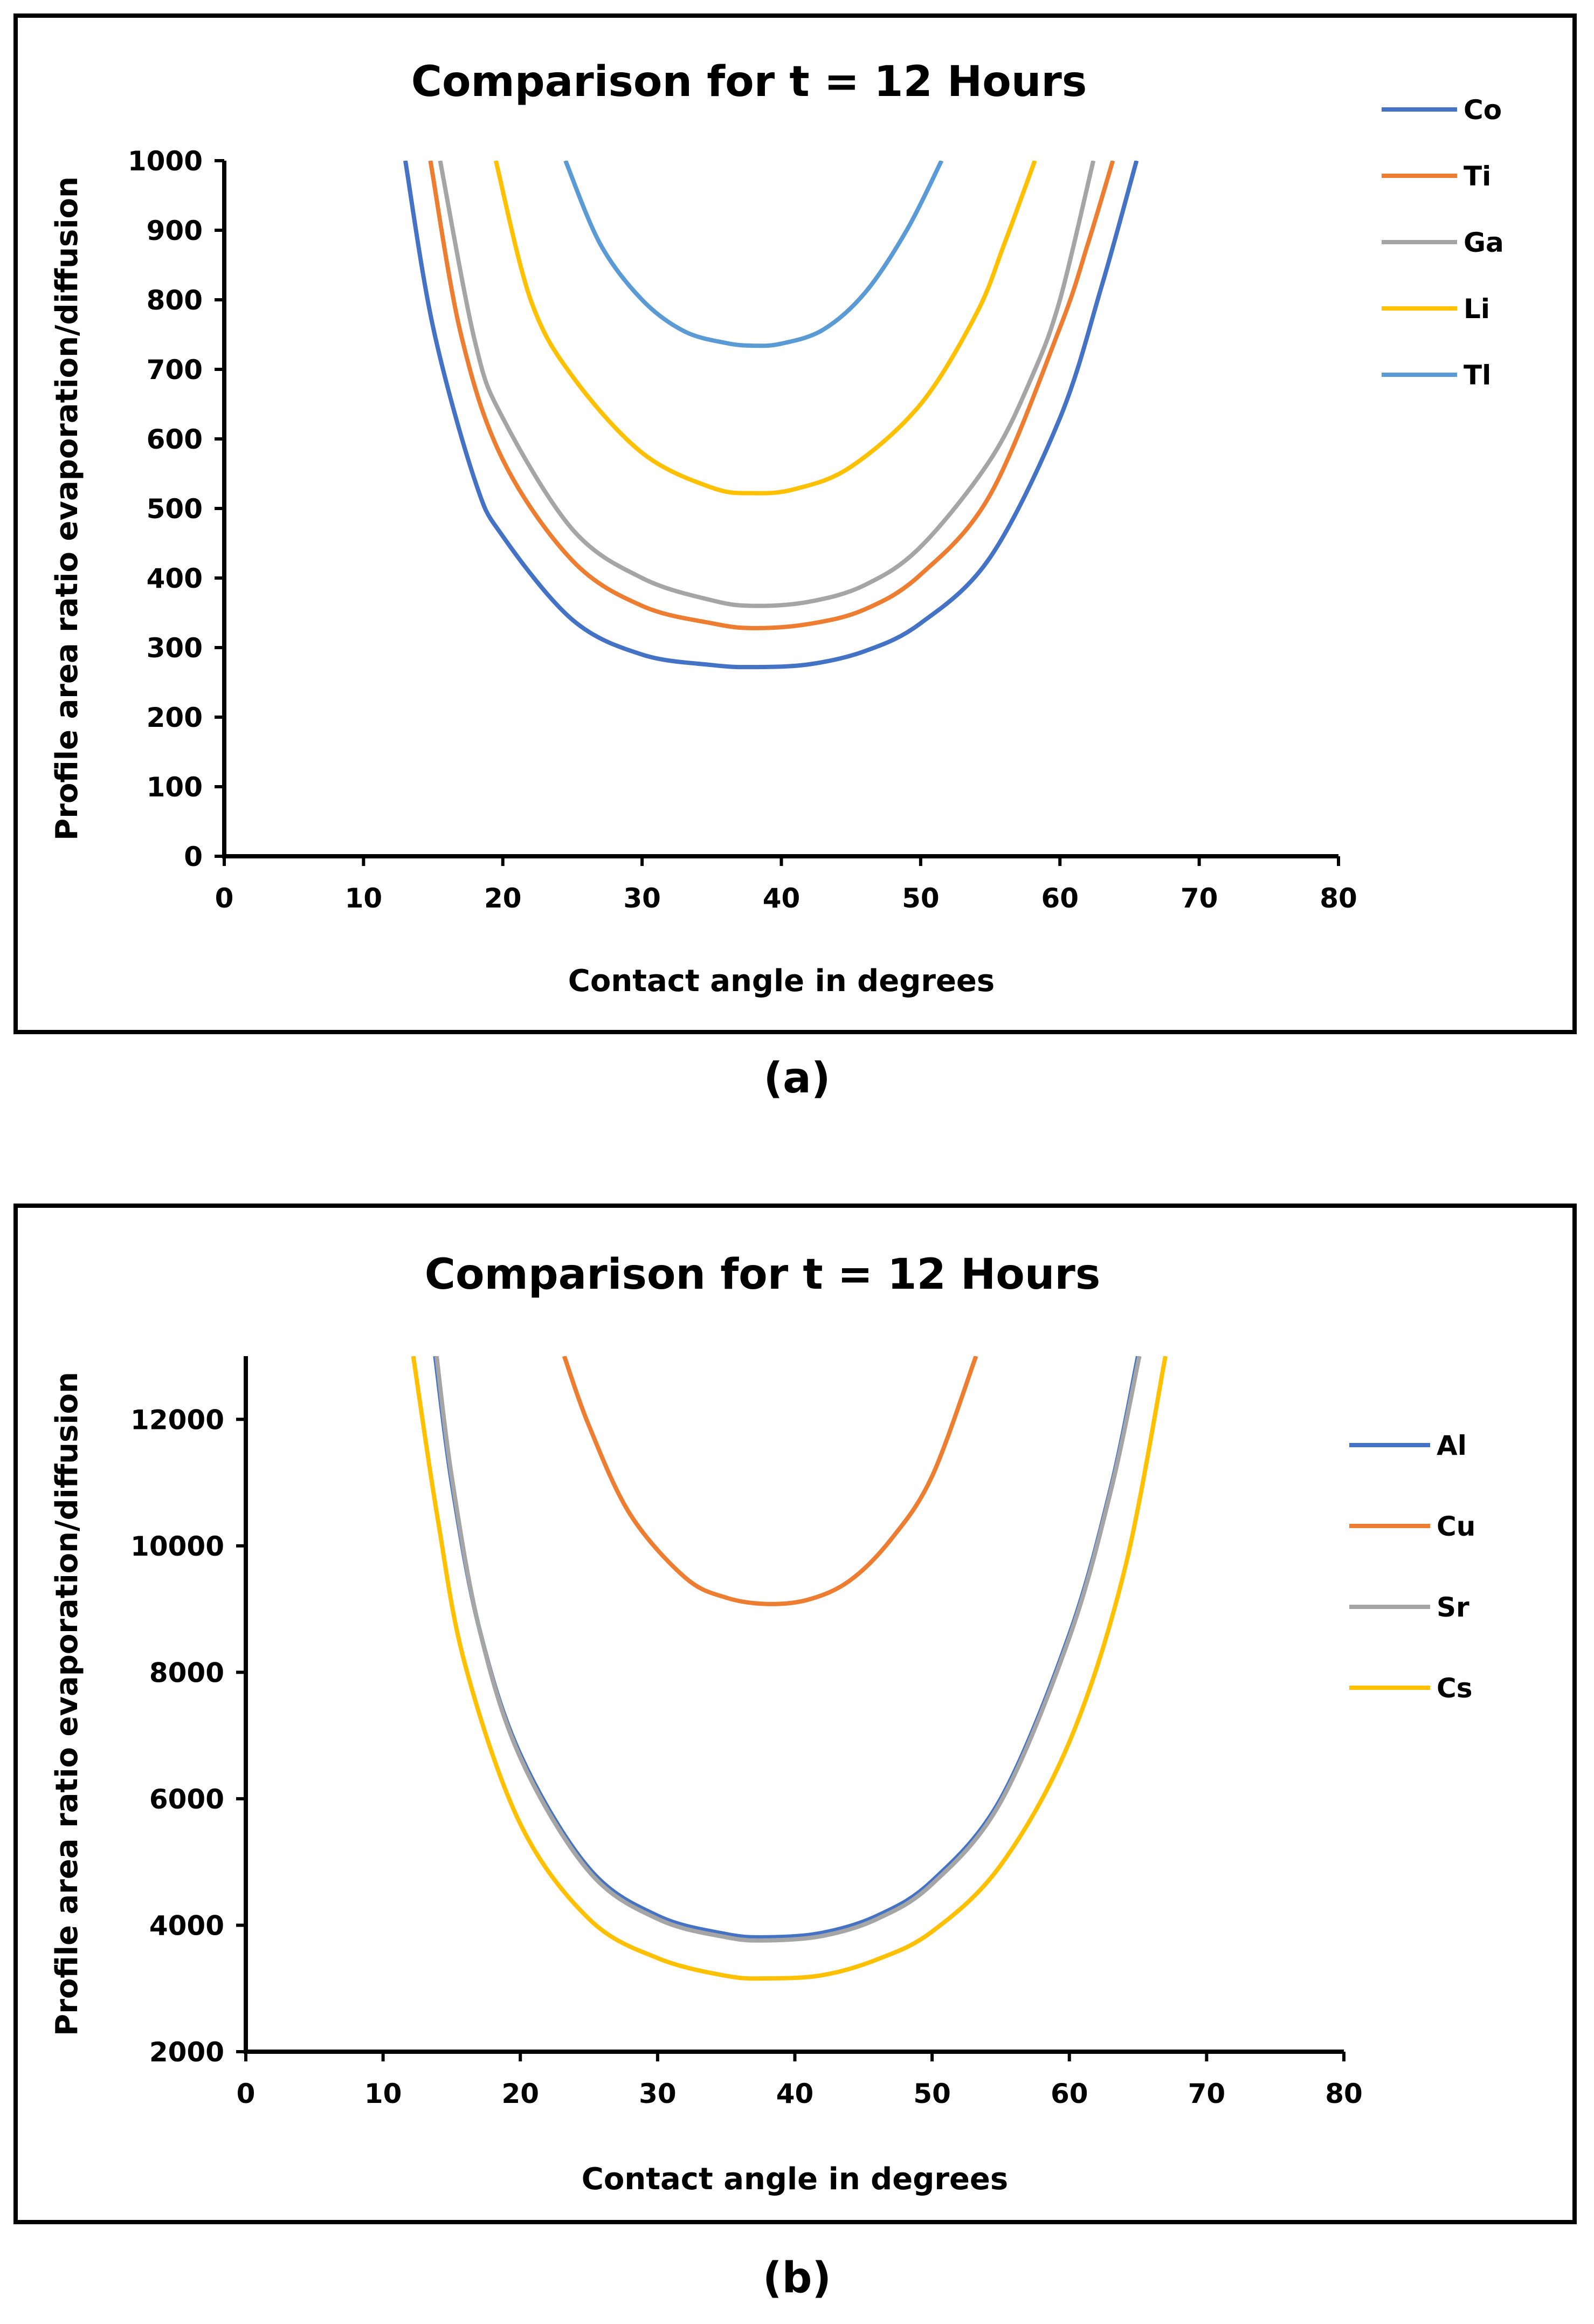 This screenshot has height=2324, width=1594. I want to click on legend: Al Cu Sr Cs, so click(1412, 1567).